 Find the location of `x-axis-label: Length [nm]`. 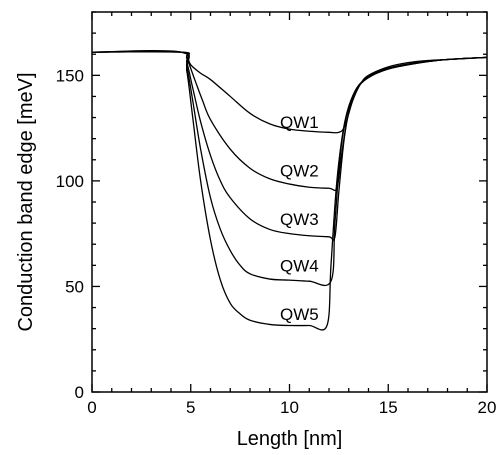

x-axis-label: Length [nm] is located at coordinates (290, 439).